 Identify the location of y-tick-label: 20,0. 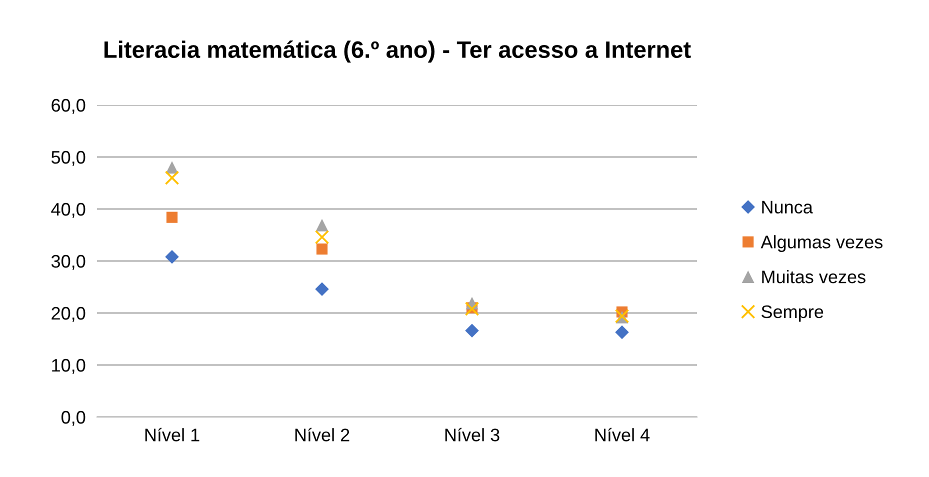
(69, 314).